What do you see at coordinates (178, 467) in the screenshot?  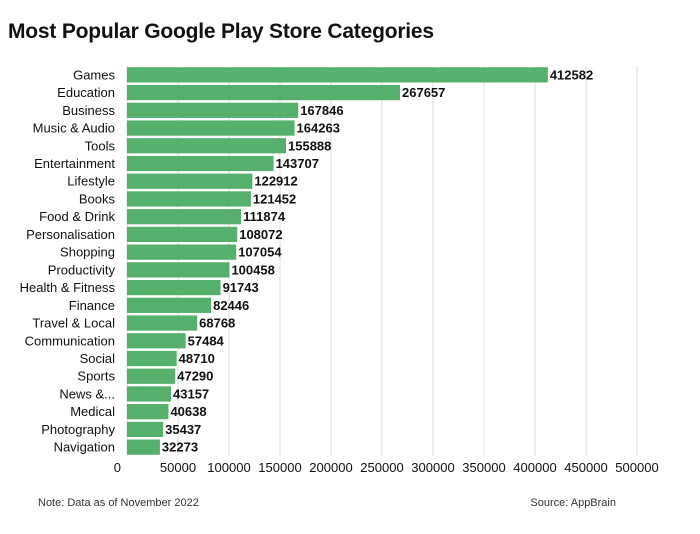 I see `x-tick-label: 50000` at bounding box center [178, 467].